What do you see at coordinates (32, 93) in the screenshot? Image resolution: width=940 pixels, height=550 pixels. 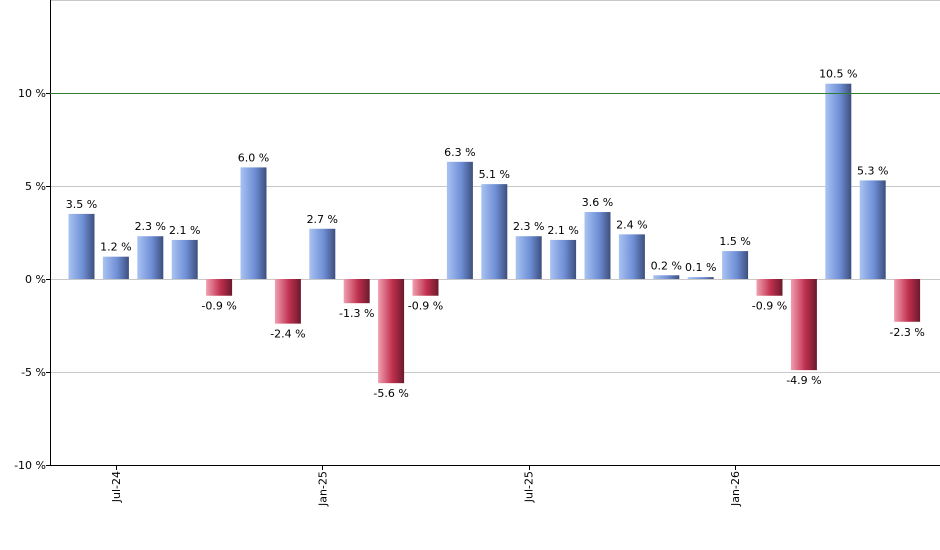 I see `y-tick-label: 10 %` at bounding box center [32, 93].